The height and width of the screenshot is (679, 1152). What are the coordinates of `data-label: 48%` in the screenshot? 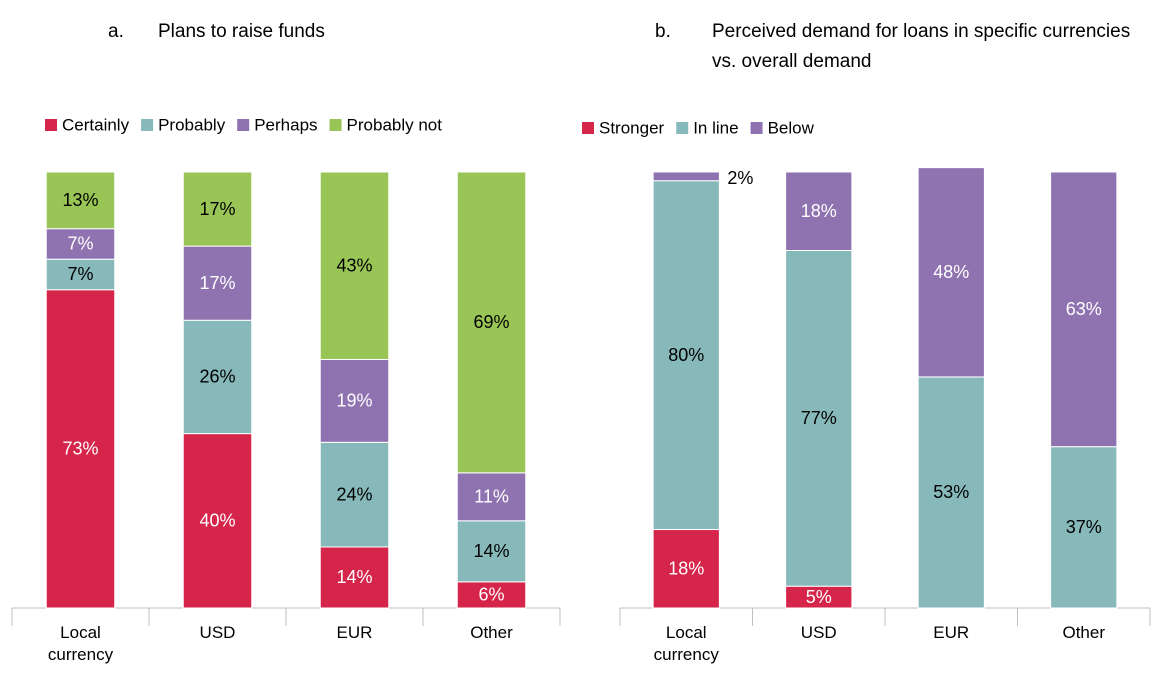 It's located at (951, 272).